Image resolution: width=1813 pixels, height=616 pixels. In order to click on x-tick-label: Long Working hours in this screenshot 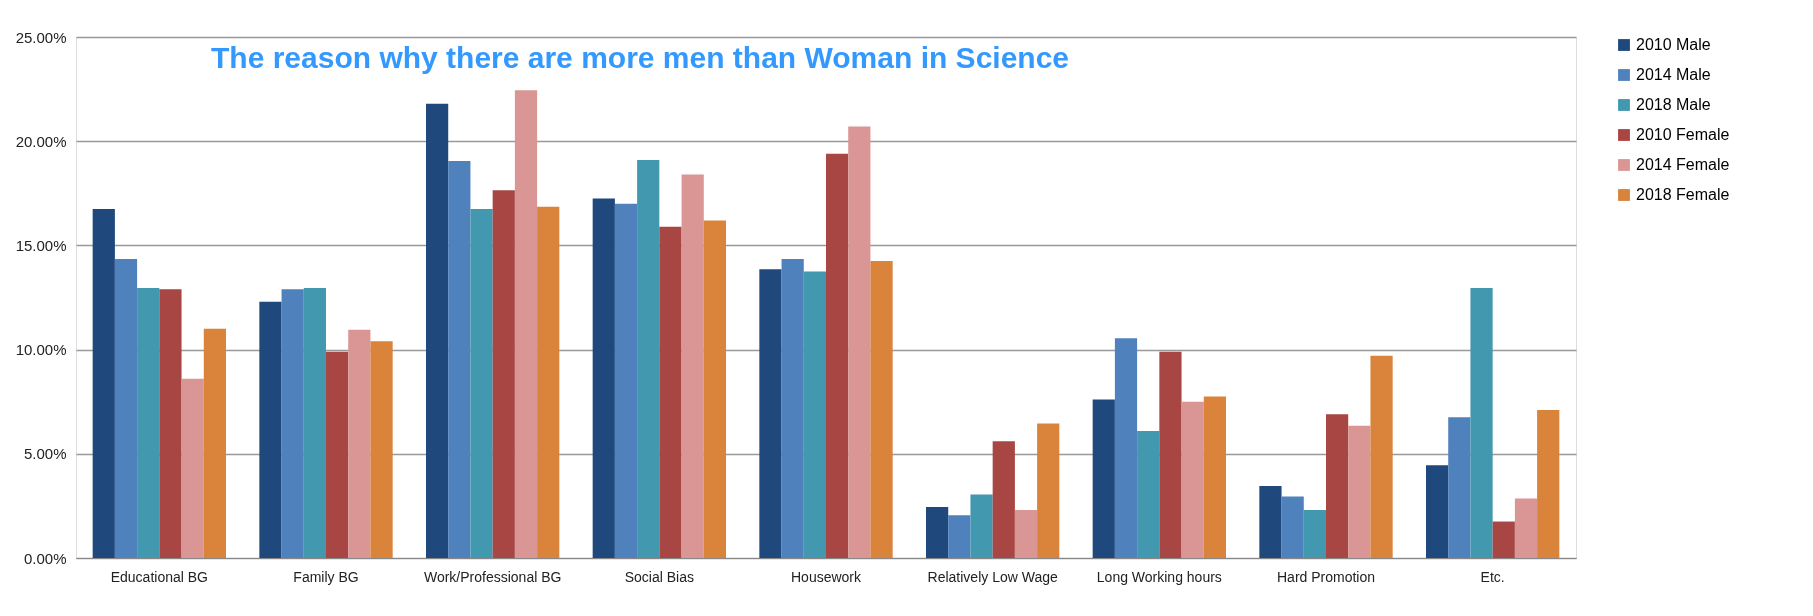, I will do `click(1159, 576)`.